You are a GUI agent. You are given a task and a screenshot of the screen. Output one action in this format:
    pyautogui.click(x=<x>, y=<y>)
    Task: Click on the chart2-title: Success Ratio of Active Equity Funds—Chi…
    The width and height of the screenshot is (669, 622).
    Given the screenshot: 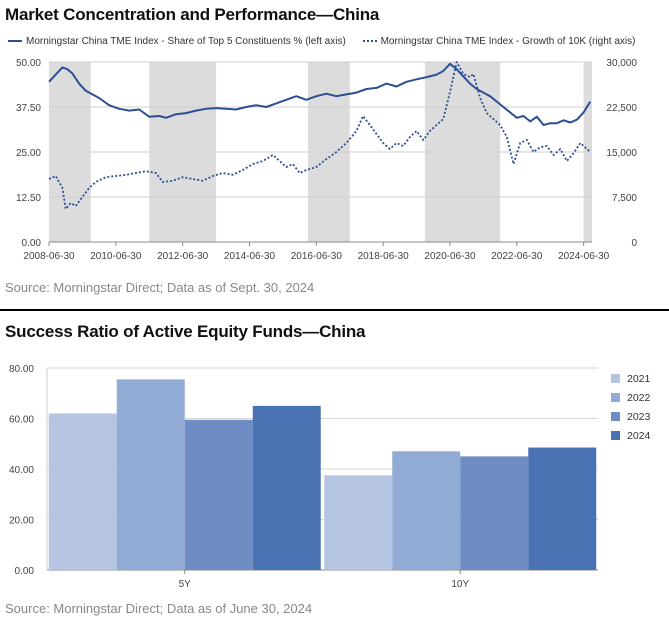 What is the action you would take?
    pyautogui.click(x=185, y=331)
    